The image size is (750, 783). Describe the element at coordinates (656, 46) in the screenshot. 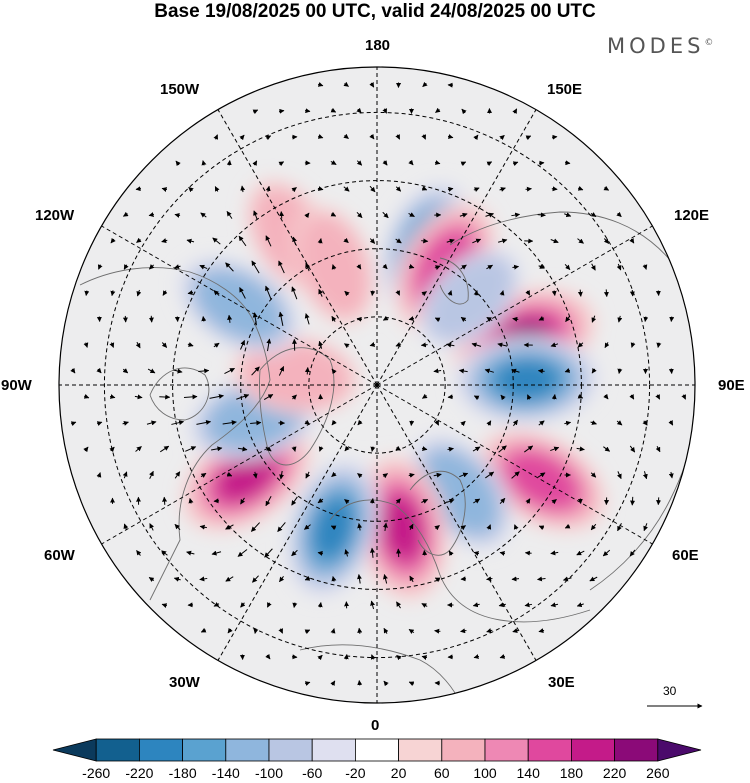

I see `brand-text: MODES` at that location.